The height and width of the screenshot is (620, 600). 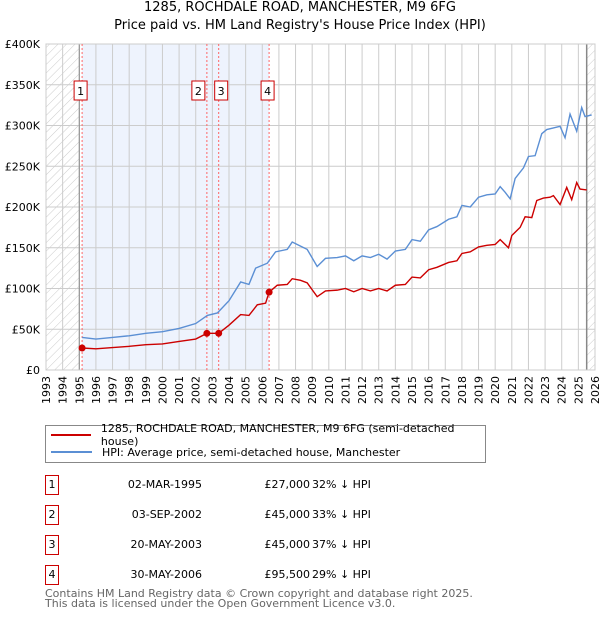 I want to click on x-tick-label: 2019, so click(x=479, y=390).